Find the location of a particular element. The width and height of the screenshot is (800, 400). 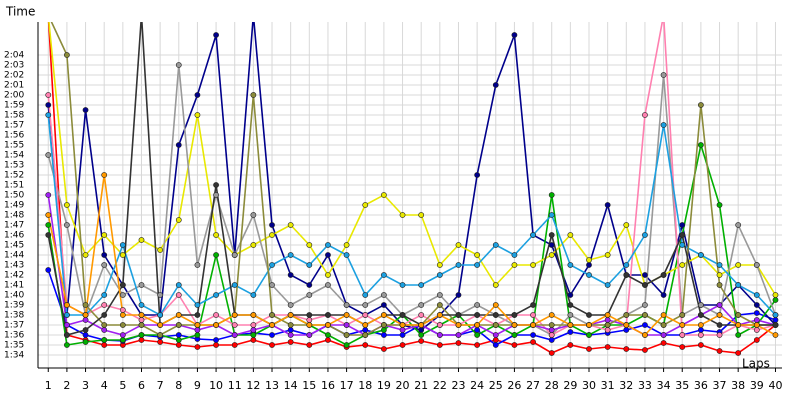

y-tick-label: 1:55 is located at coordinates (14, 146).